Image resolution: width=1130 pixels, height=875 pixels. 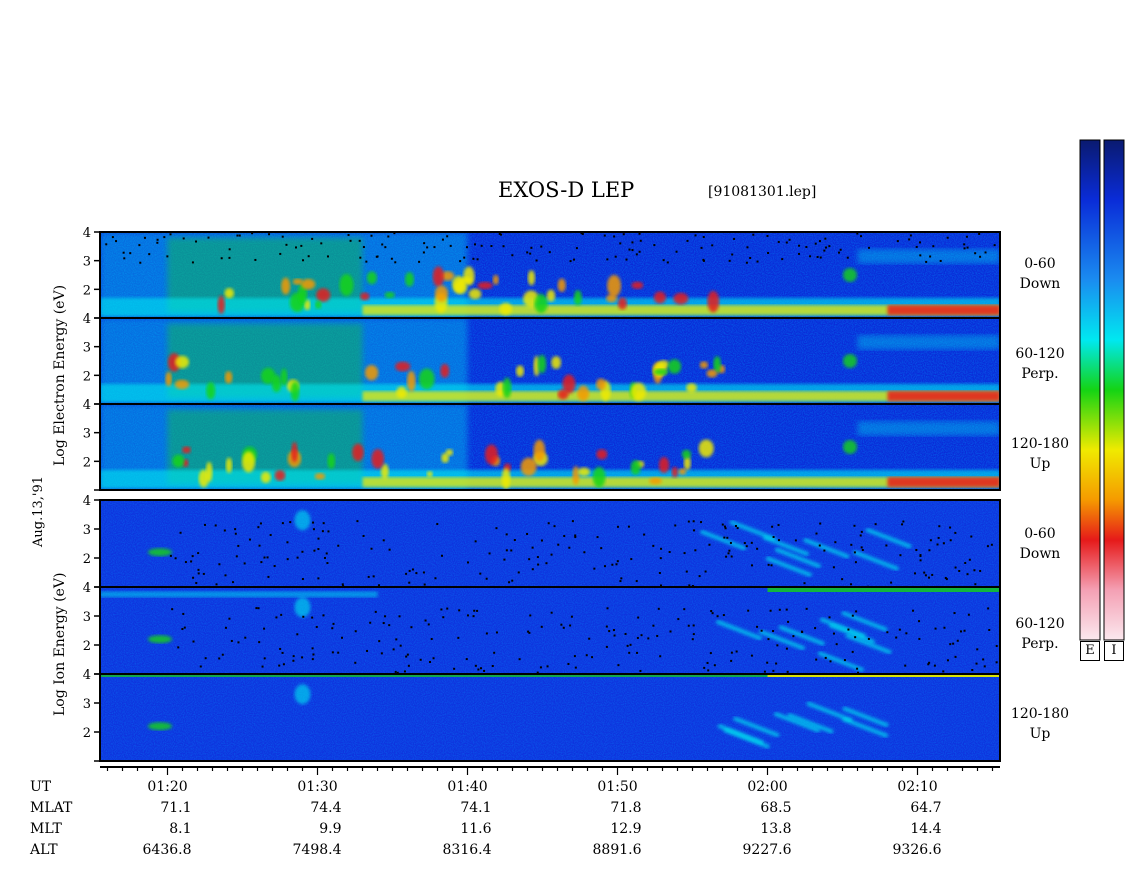 What do you see at coordinates (467, 787) in the screenshot?
I see `ephemeris-ut-value: 01:40` at bounding box center [467, 787].